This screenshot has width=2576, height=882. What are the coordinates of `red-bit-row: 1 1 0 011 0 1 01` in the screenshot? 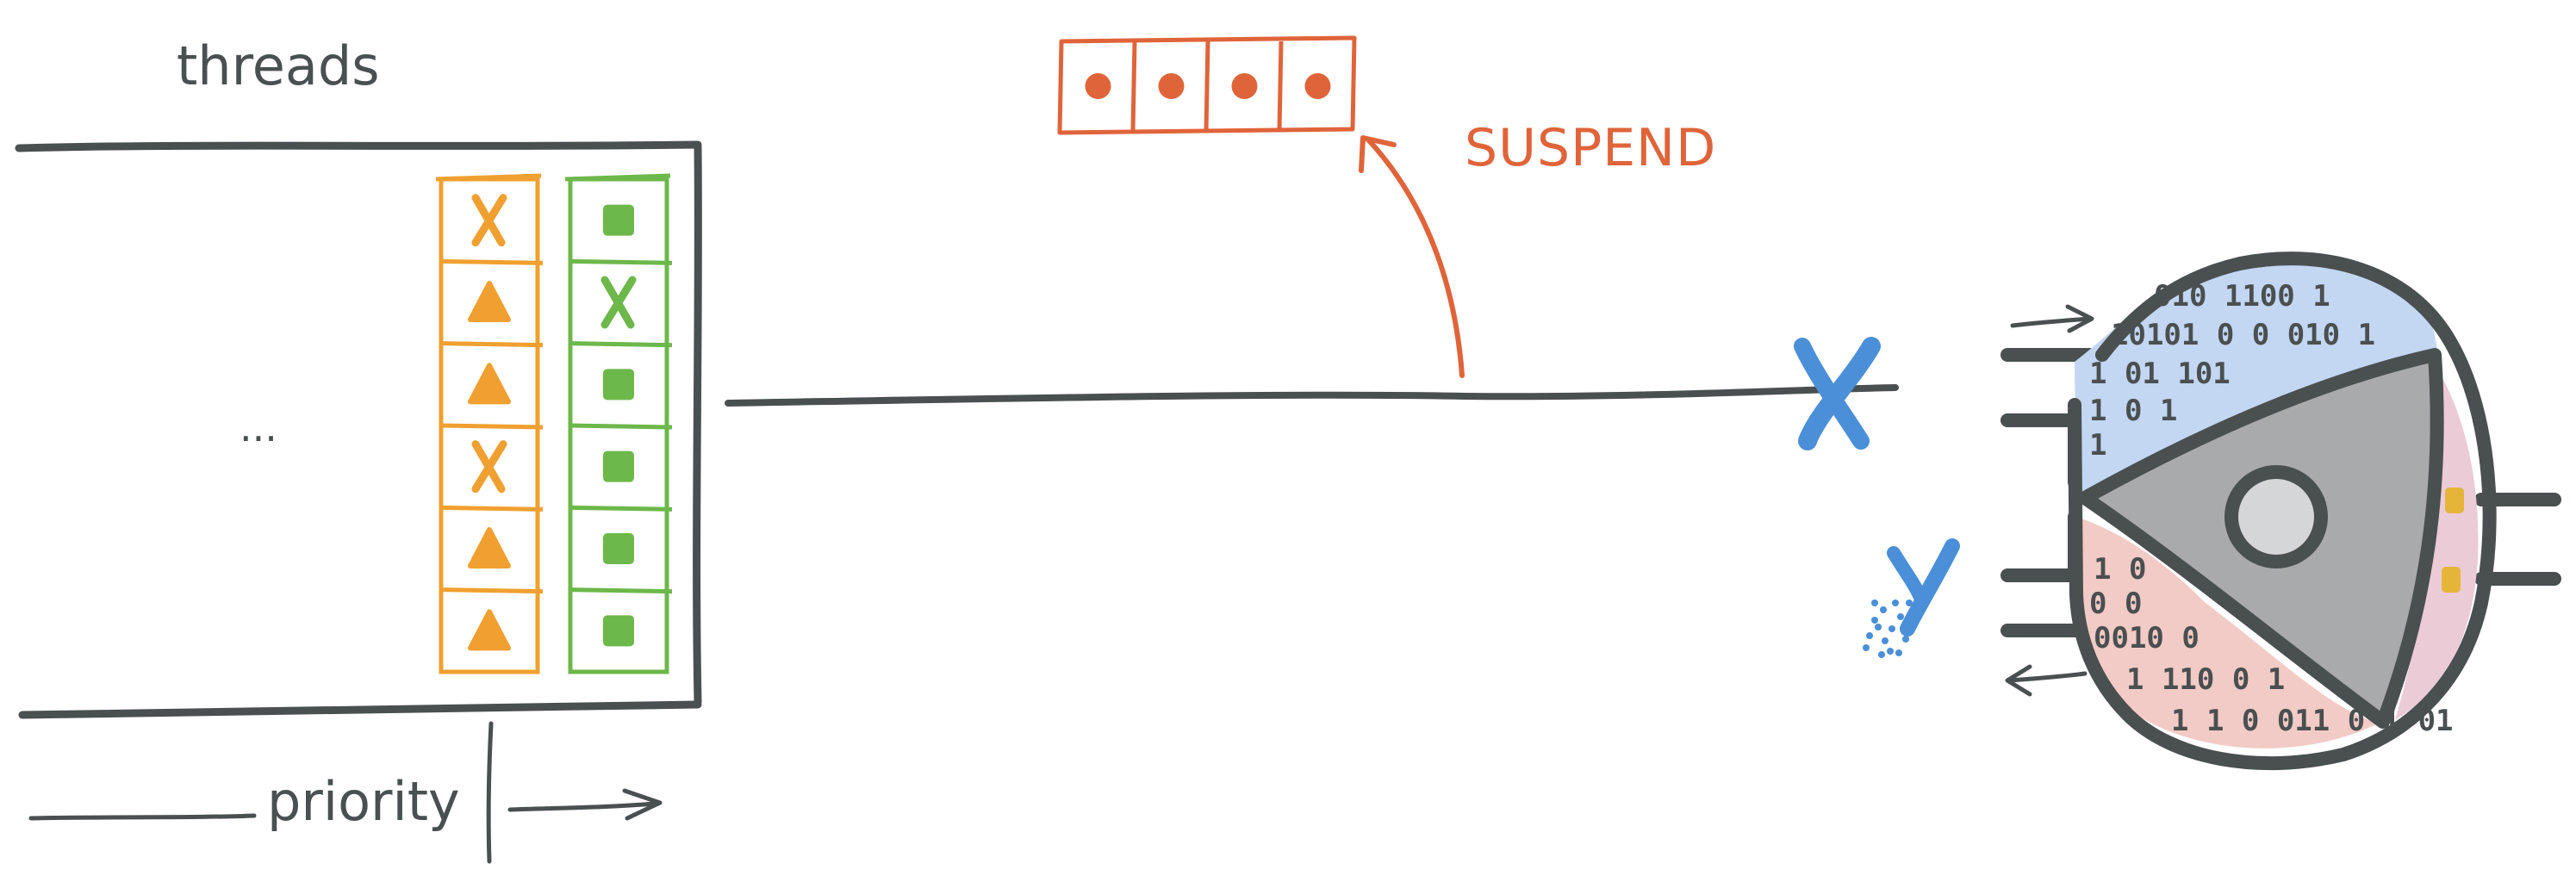 It's located at (2312, 721).